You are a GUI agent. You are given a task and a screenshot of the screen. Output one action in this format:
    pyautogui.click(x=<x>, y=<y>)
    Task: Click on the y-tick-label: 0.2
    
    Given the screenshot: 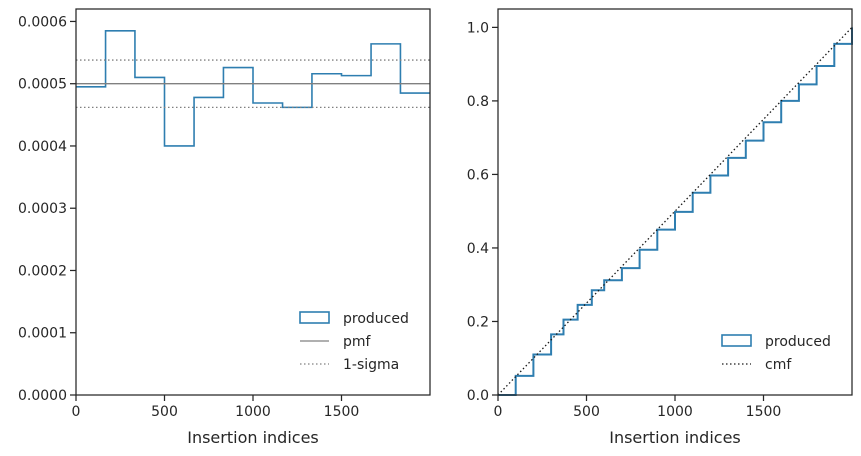 What is the action you would take?
    pyautogui.click(x=478, y=322)
    